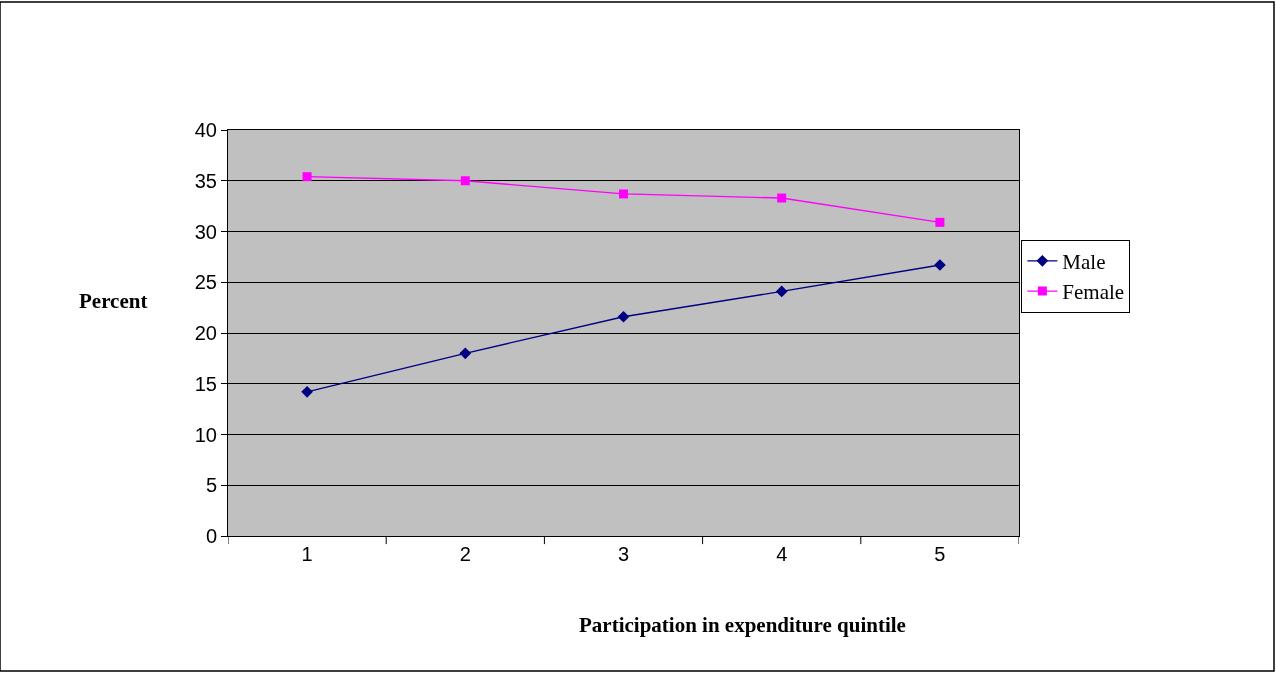  Describe the element at coordinates (1084, 262) in the screenshot. I see `legend-label: Male` at that location.